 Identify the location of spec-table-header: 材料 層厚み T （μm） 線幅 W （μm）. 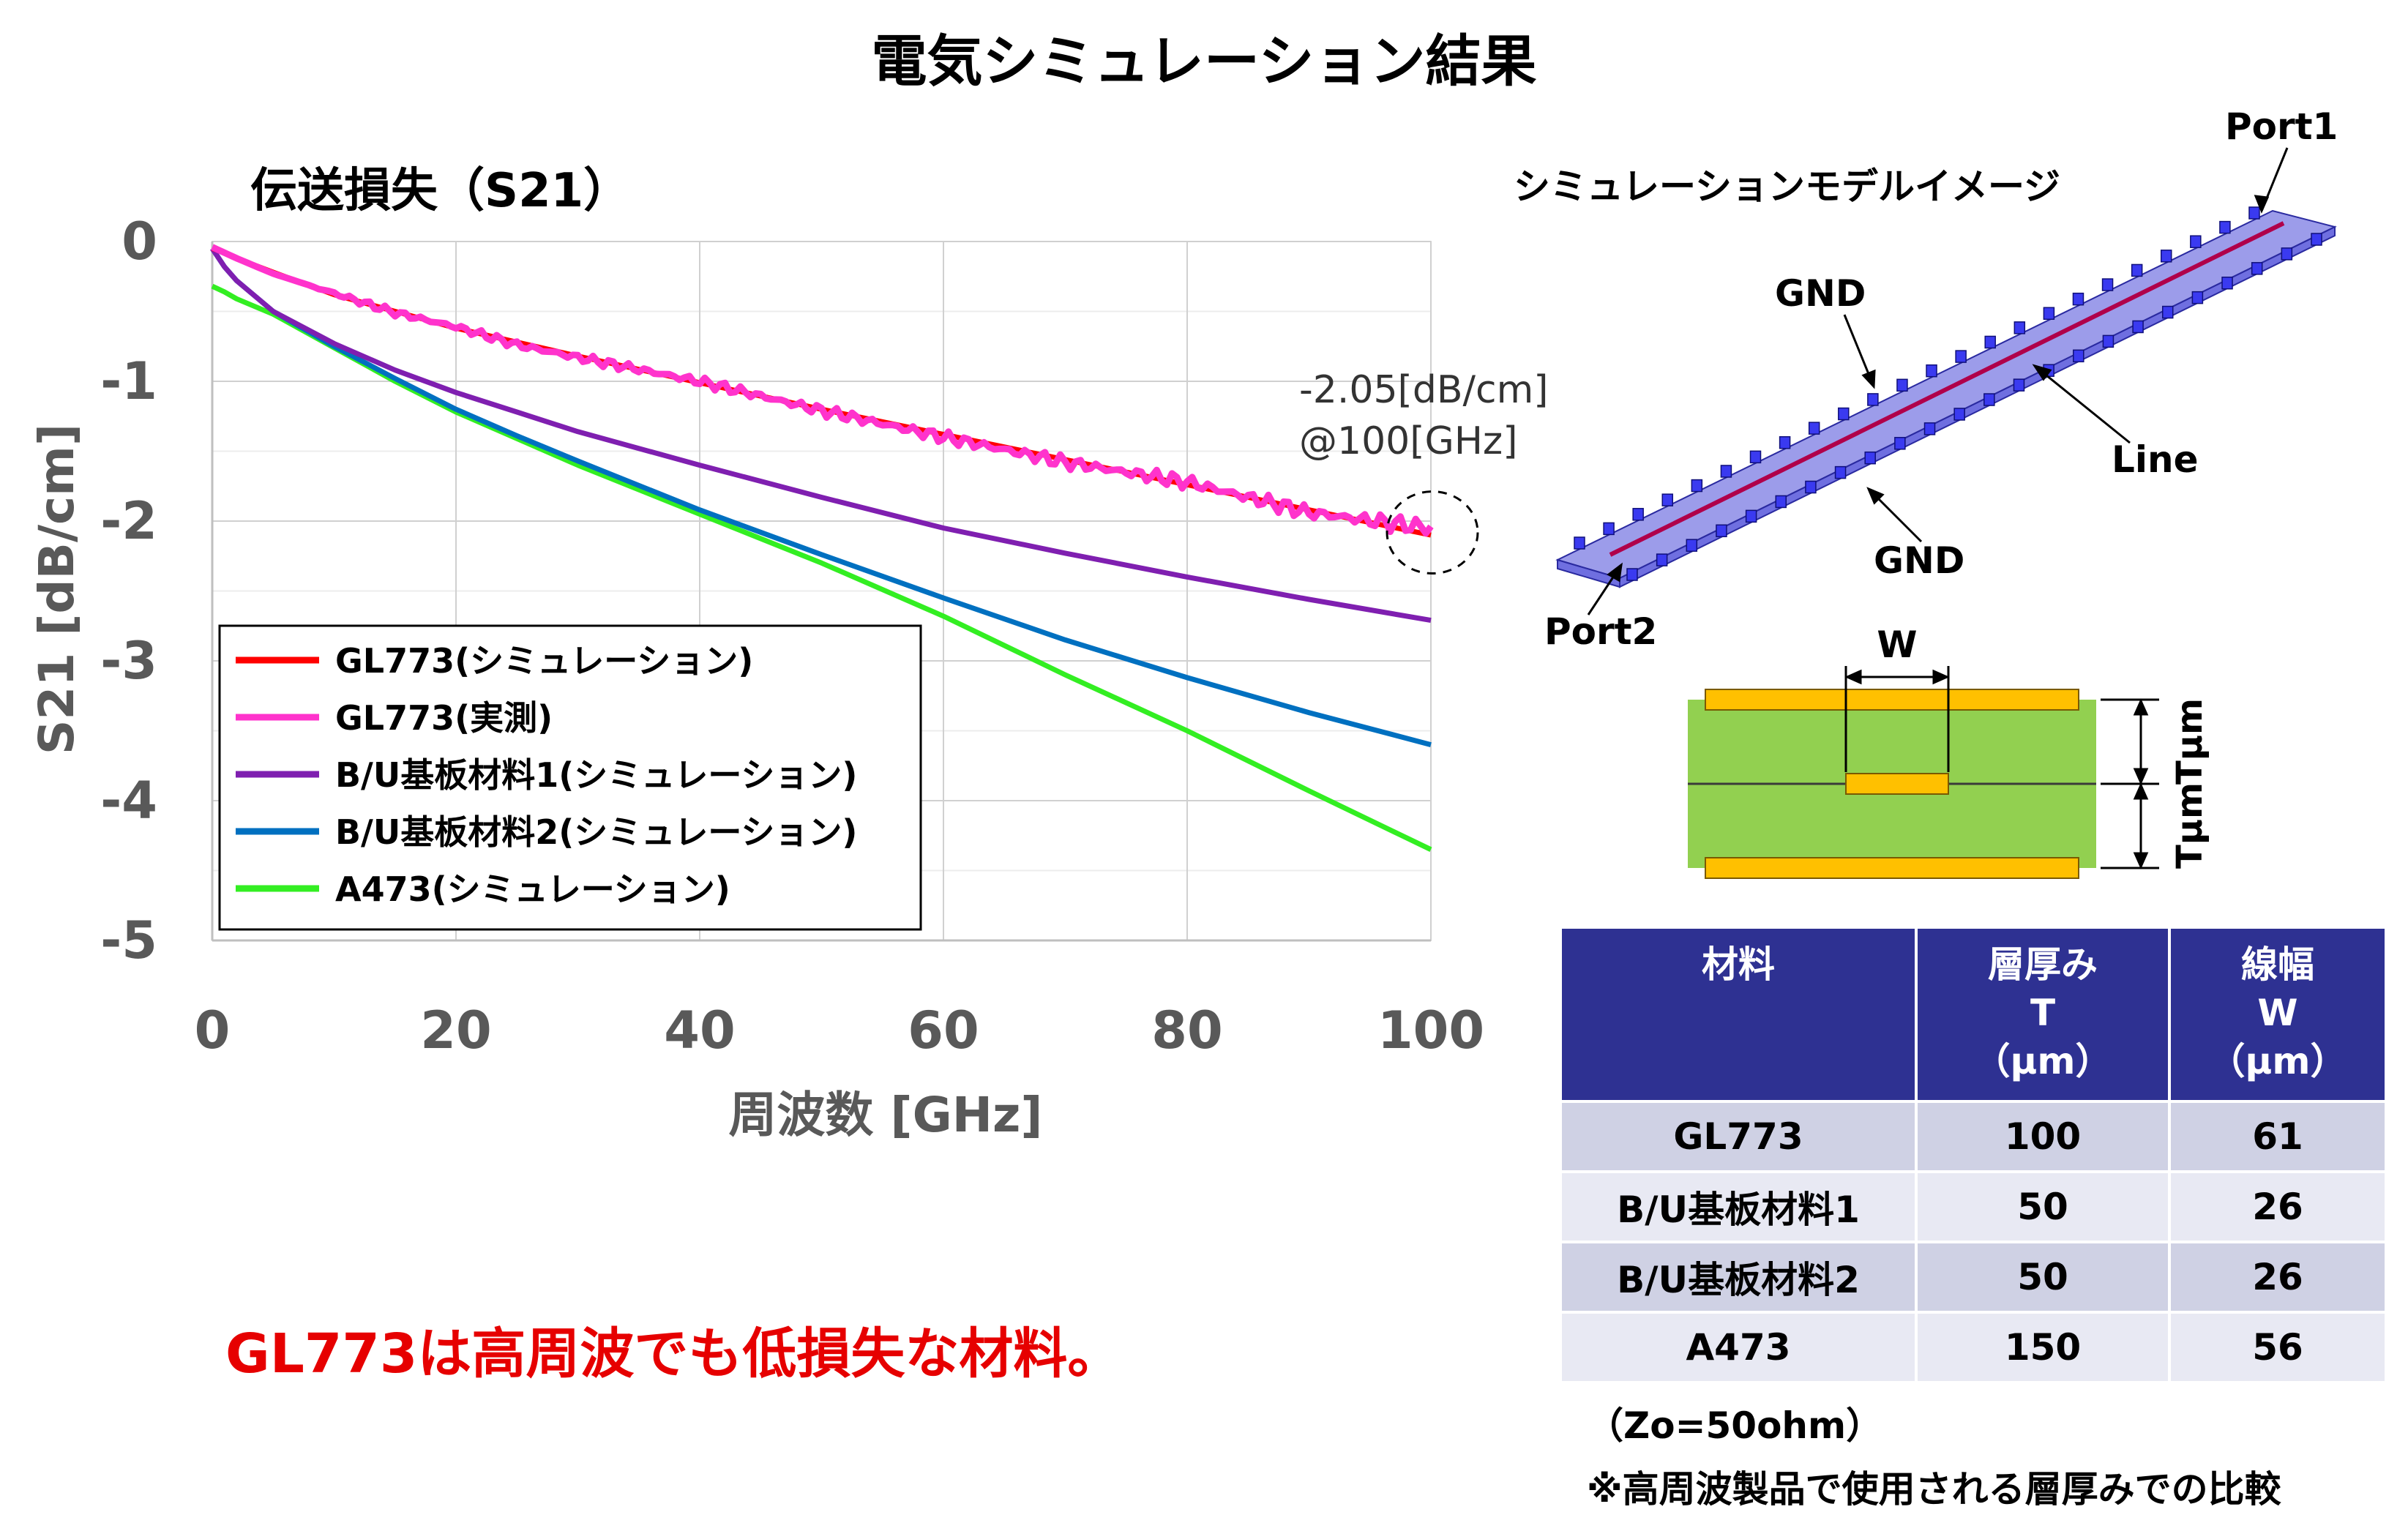
(1973, 1014).